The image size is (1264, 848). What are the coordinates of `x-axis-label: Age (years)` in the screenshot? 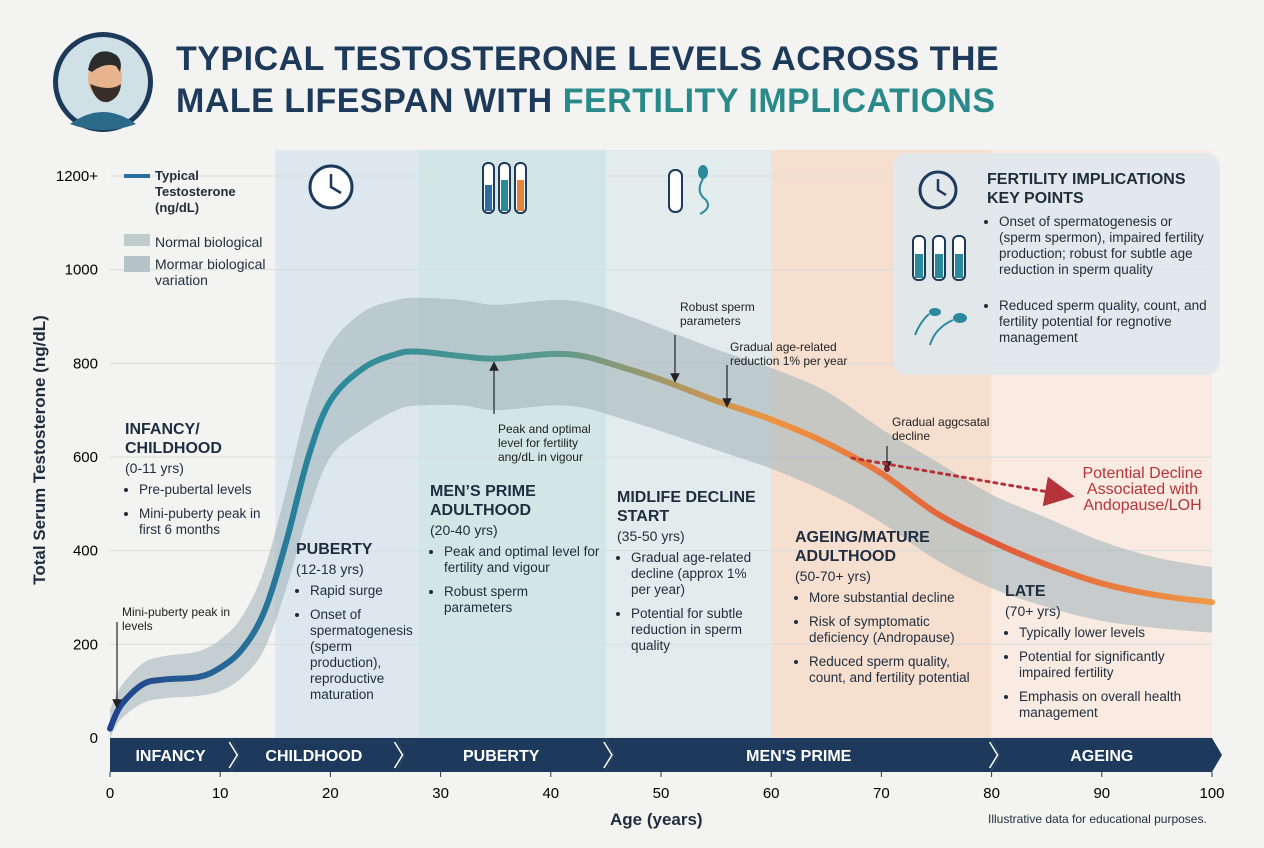 It's located at (656, 819).